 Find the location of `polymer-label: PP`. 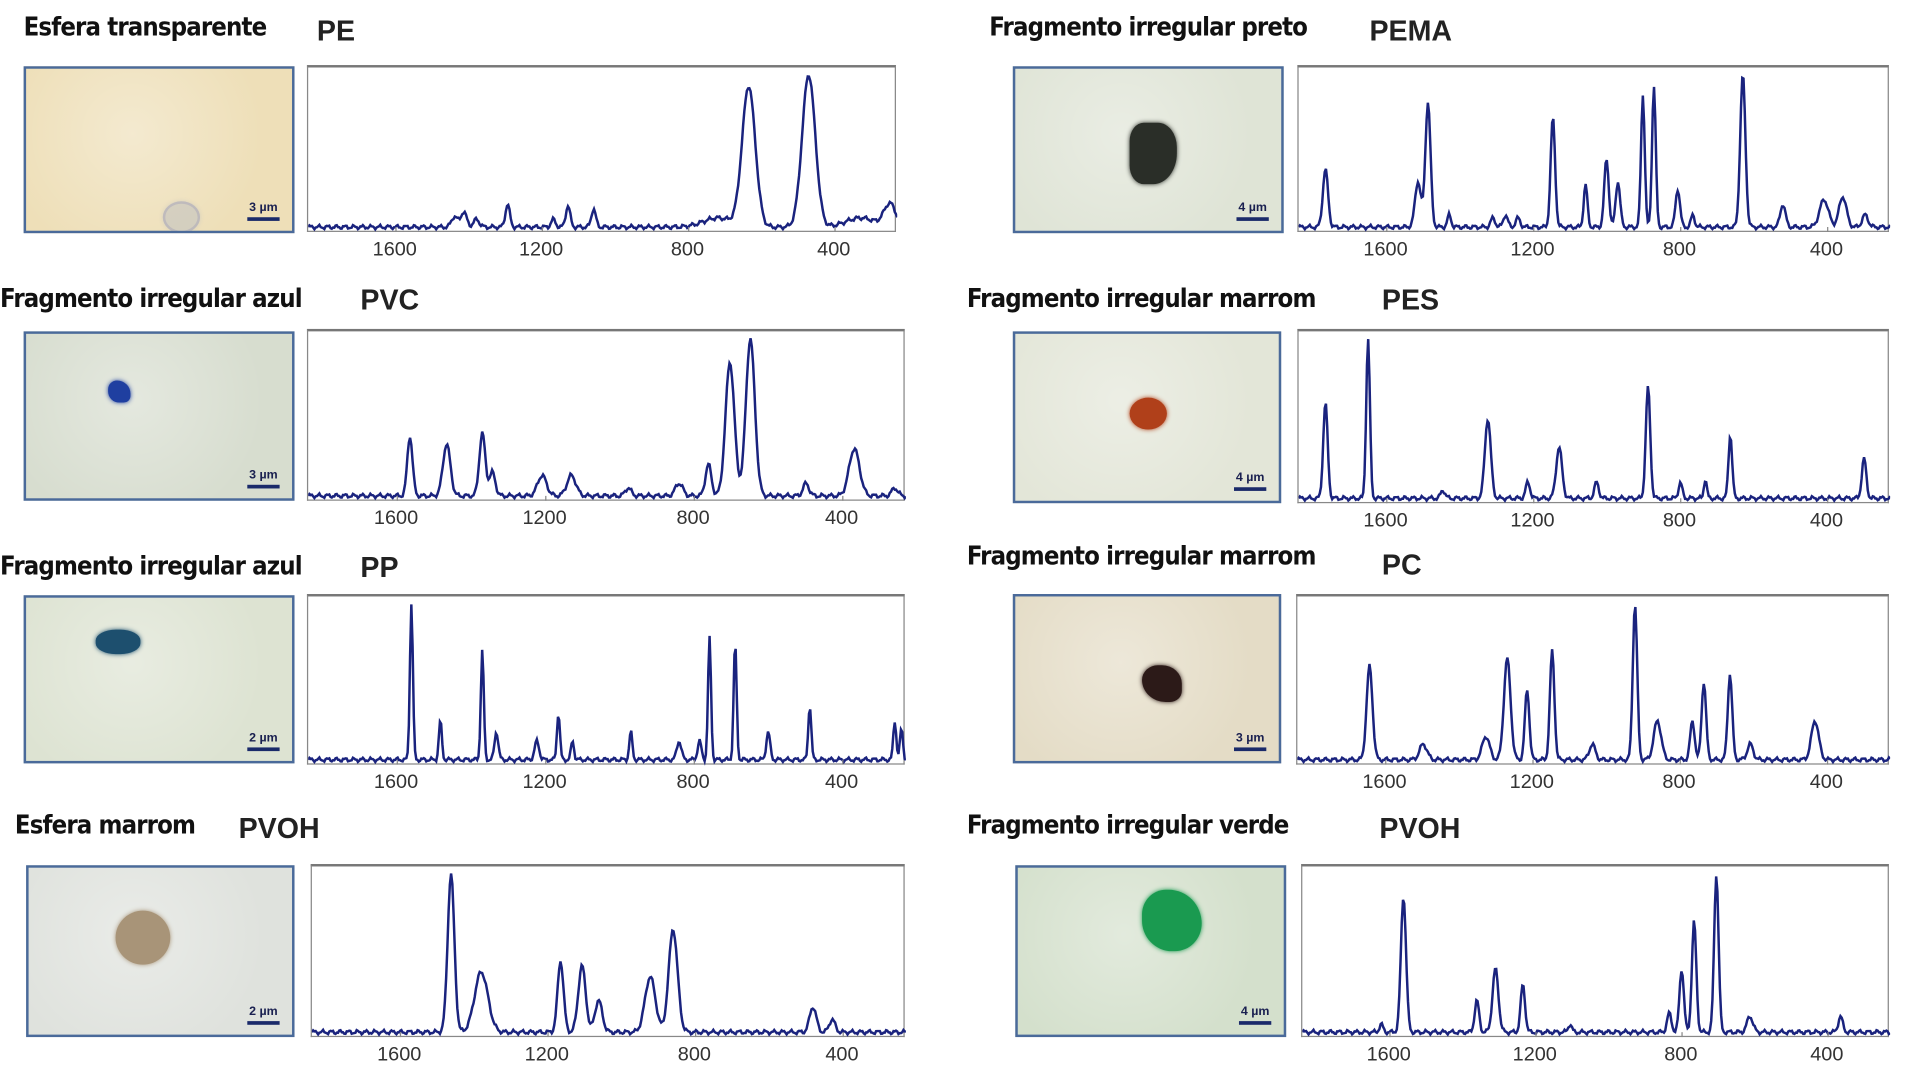

polymer-label: PP is located at coordinates (379, 567).